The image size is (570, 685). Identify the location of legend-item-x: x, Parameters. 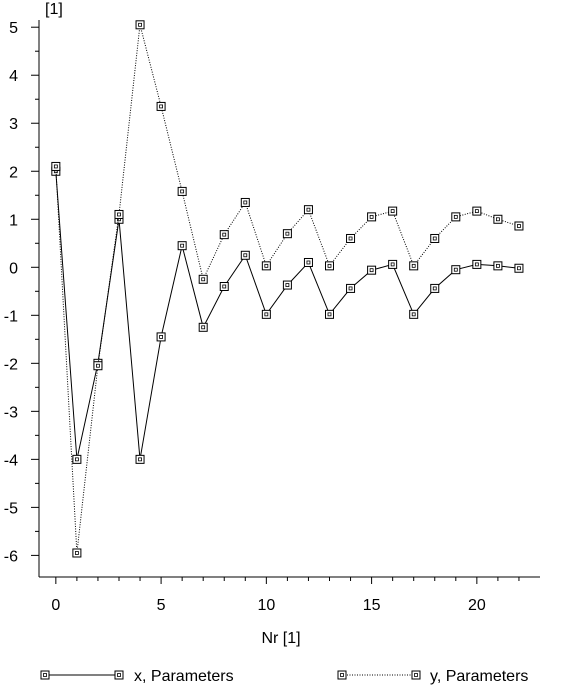
(137, 676).